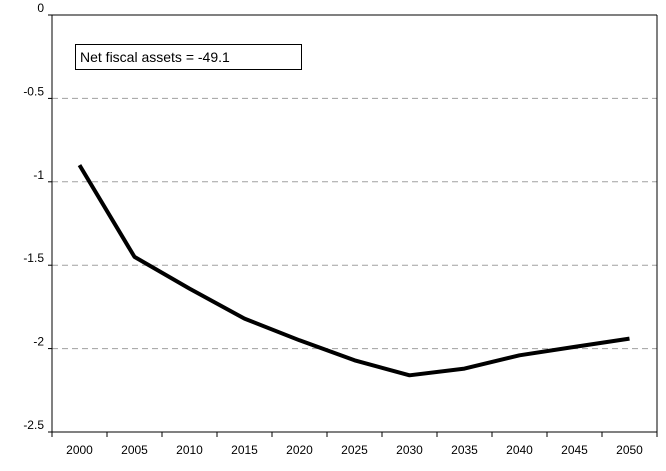 This screenshot has height=471, width=666. Describe the element at coordinates (33, 91) in the screenshot. I see `y-tick-label: -0.5` at that location.